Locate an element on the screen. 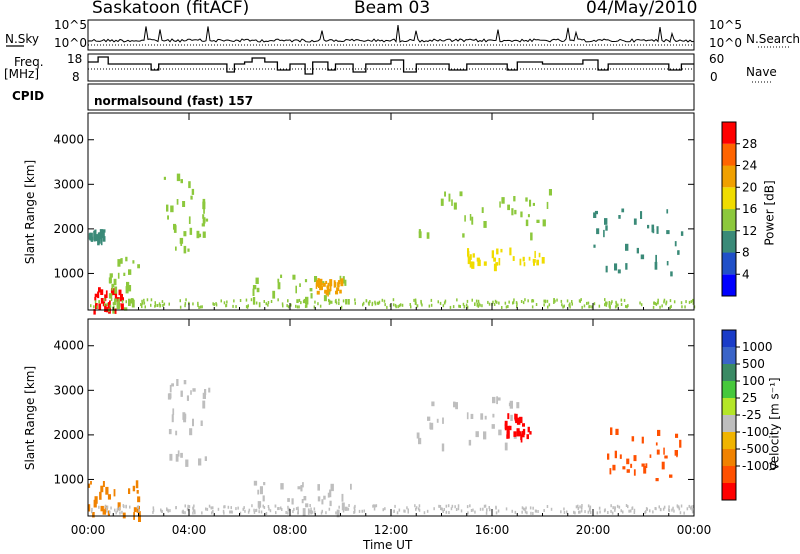 The image size is (800, 554). velocity-colorbar: 1000 500 100 25 -25 -100 -500 -1000 is located at coordinates (749, 415).